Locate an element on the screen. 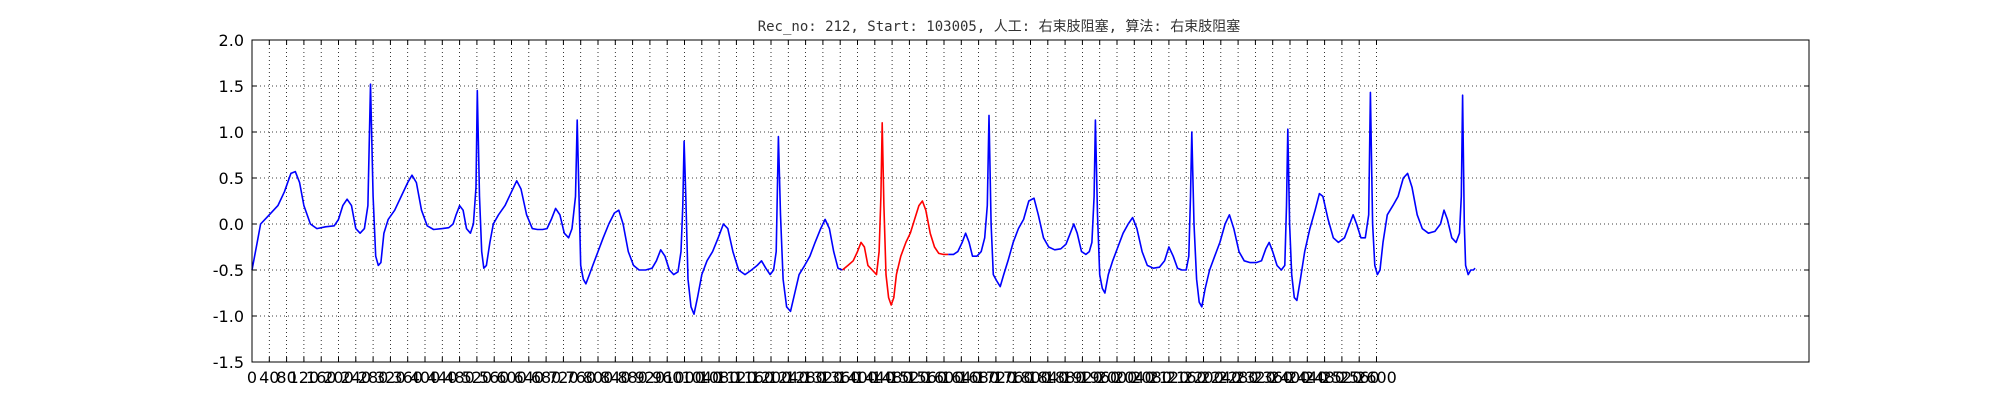 This screenshot has height=400, width=2000. x-tick-label: 480 is located at coordinates (459, 377).